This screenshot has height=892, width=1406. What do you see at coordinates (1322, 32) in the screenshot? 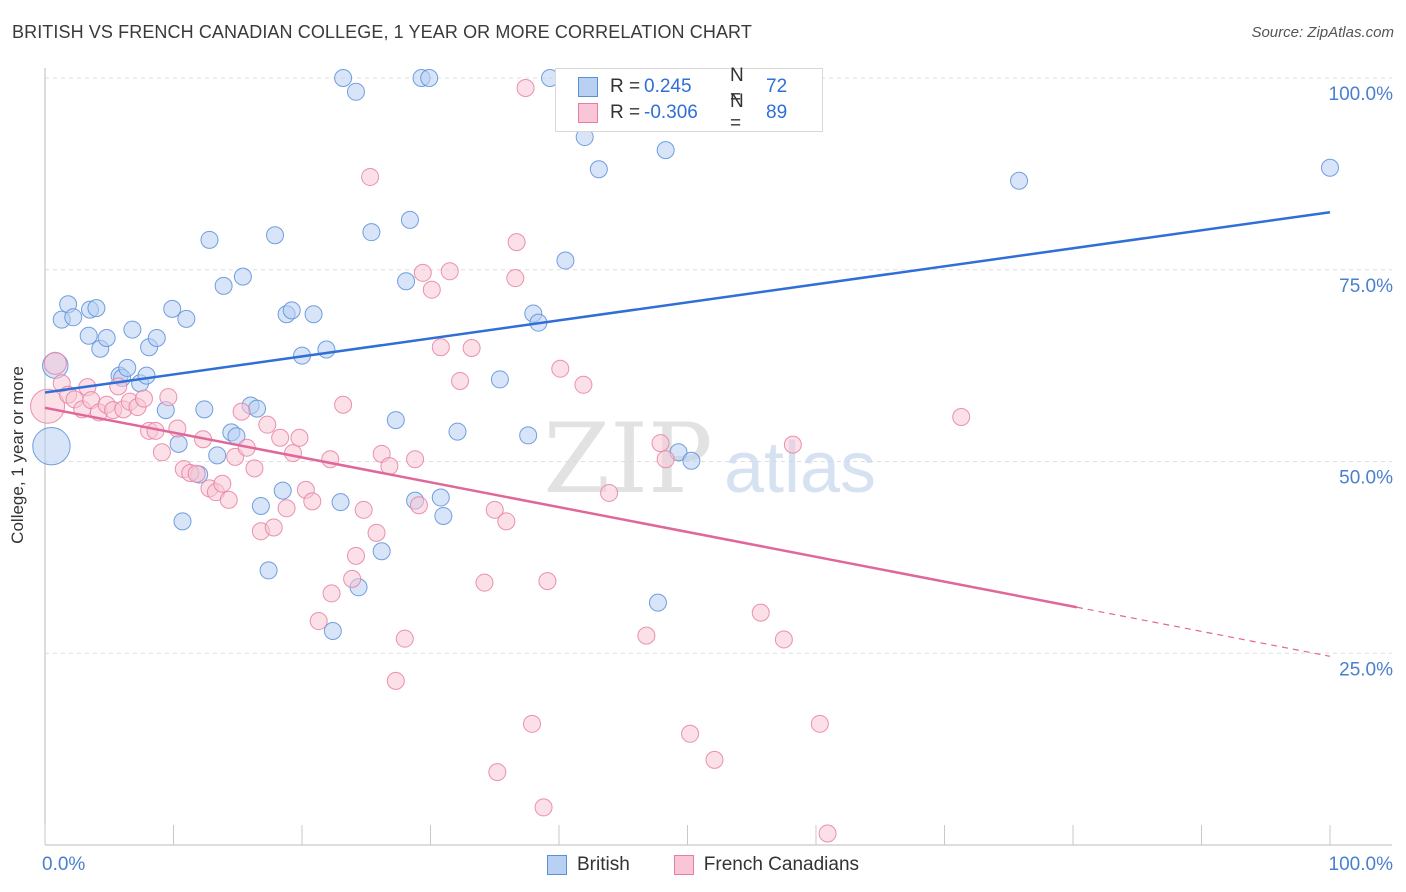
I see `source-label: Source: ZipAtlas.com` at bounding box center [1322, 32].